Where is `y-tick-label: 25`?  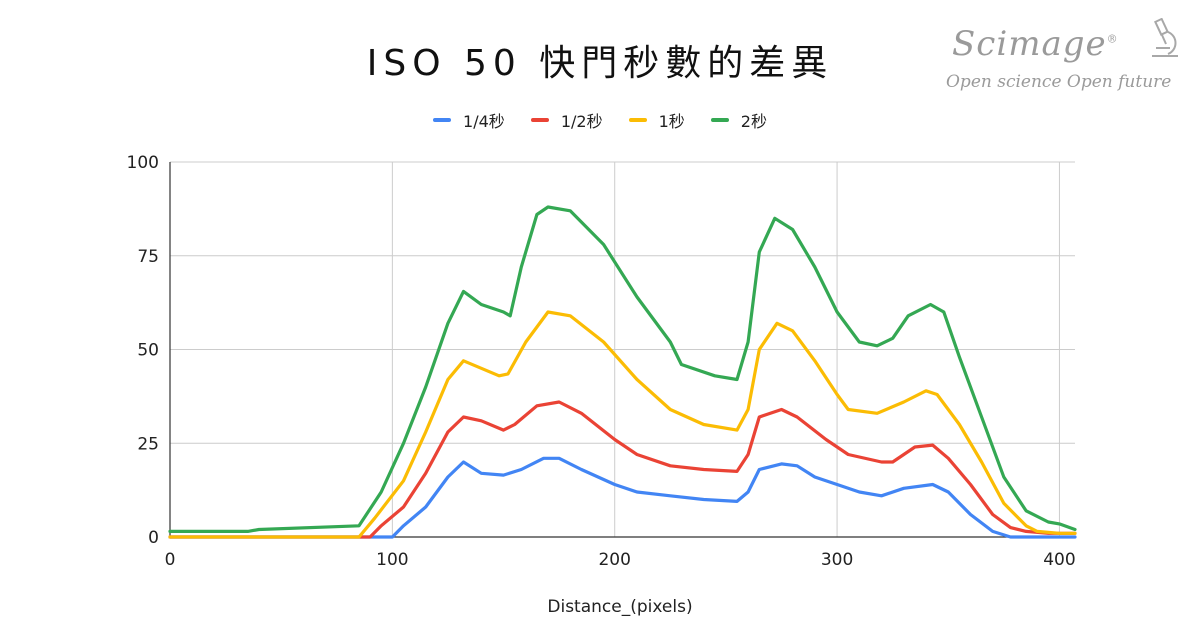
y-tick-label: 25 is located at coordinates (148, 444).